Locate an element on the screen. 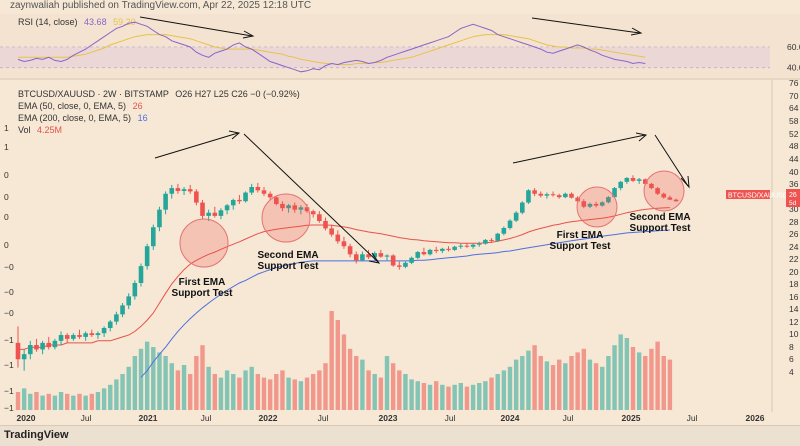 The height and width of the screenshot is (446, 800). rsi-legend: RSI (14, close) 43.68 59.20 is located at coordinates (77, 22).